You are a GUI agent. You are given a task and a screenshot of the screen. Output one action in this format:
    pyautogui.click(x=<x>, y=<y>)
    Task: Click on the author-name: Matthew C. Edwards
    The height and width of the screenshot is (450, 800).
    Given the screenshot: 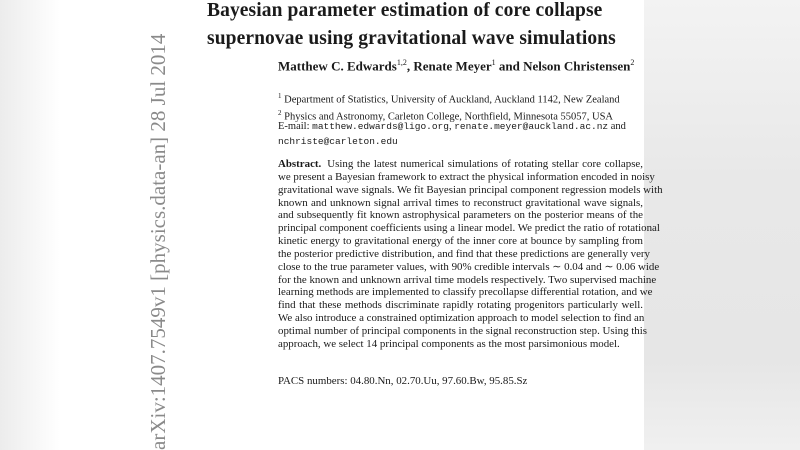 What is the action you would take?
    pyautogui.click(x=337, y=66)
    